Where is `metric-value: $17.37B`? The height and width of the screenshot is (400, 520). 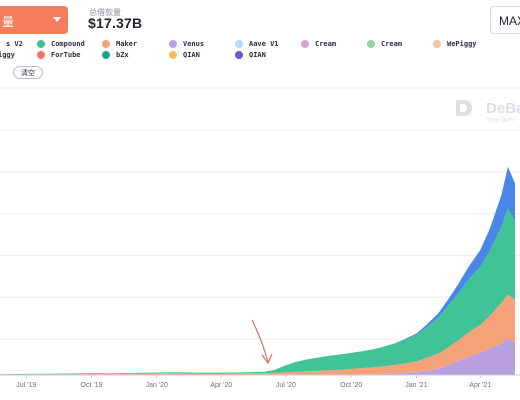 metric-value: $17.37B is located at coordinates (115, 23).